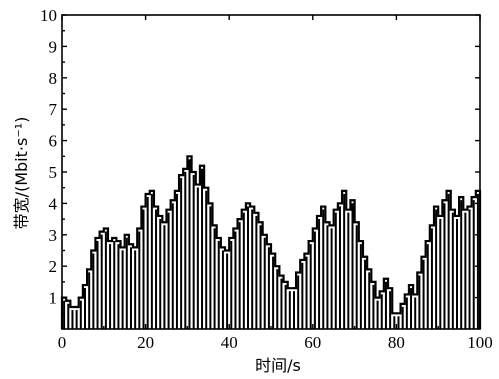 The height and width of the screenshot is (379, 499). Describe the element at coordinates (53, 266) in the screenshot. I see `y-tick-label: 2` at that location.